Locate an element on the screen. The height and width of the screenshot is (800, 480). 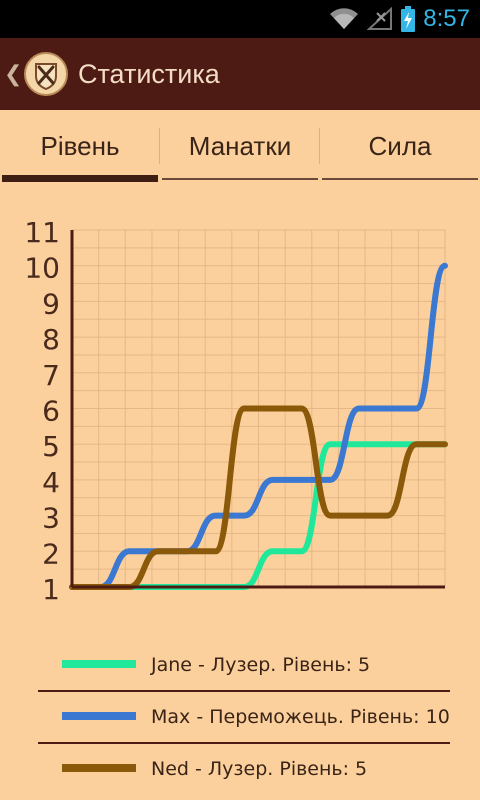
crossed-swords-shield-icon is located at coordinates (46, 74).